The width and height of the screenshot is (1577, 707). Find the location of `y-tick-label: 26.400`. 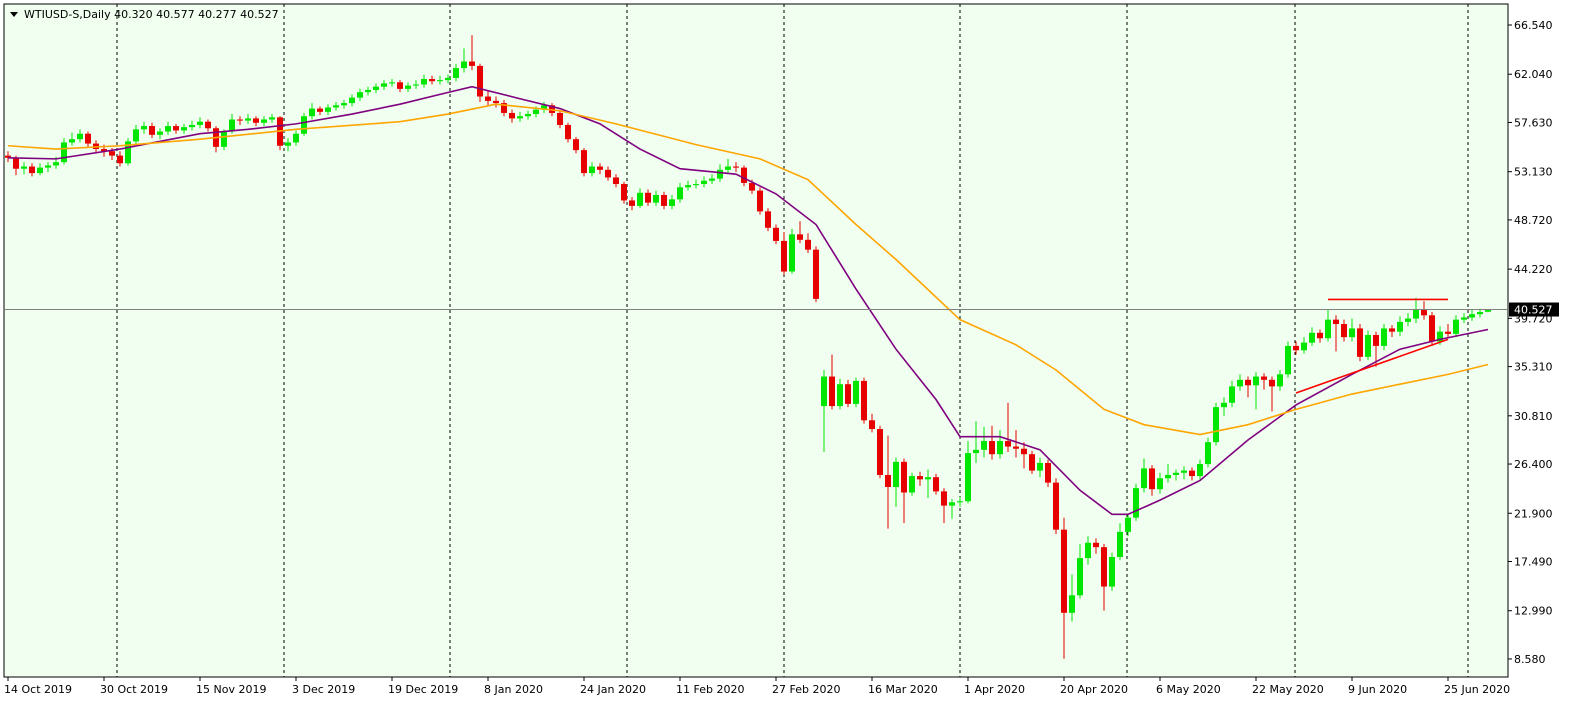

y-tick-label: 26.400 is located at coordinates (1533, 464).